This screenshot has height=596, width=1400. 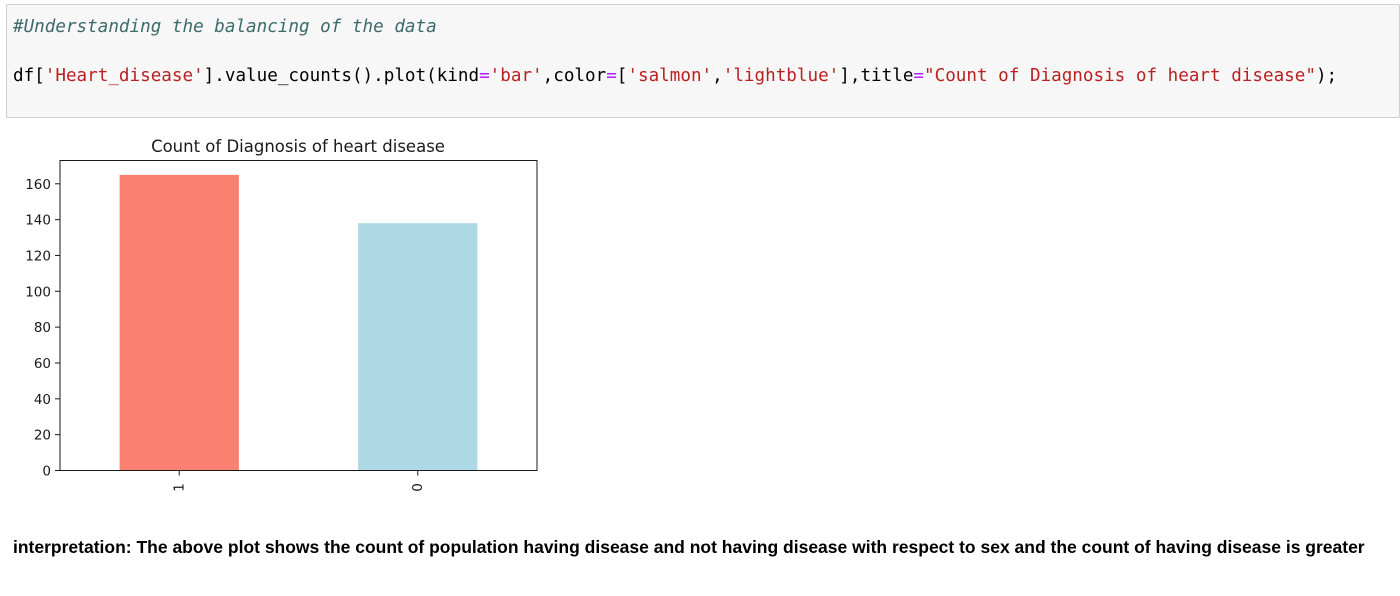 What do you see at coordinates (622, 76) in the screenshot?
I see `code-token: [` at bounding box center [622, 76].